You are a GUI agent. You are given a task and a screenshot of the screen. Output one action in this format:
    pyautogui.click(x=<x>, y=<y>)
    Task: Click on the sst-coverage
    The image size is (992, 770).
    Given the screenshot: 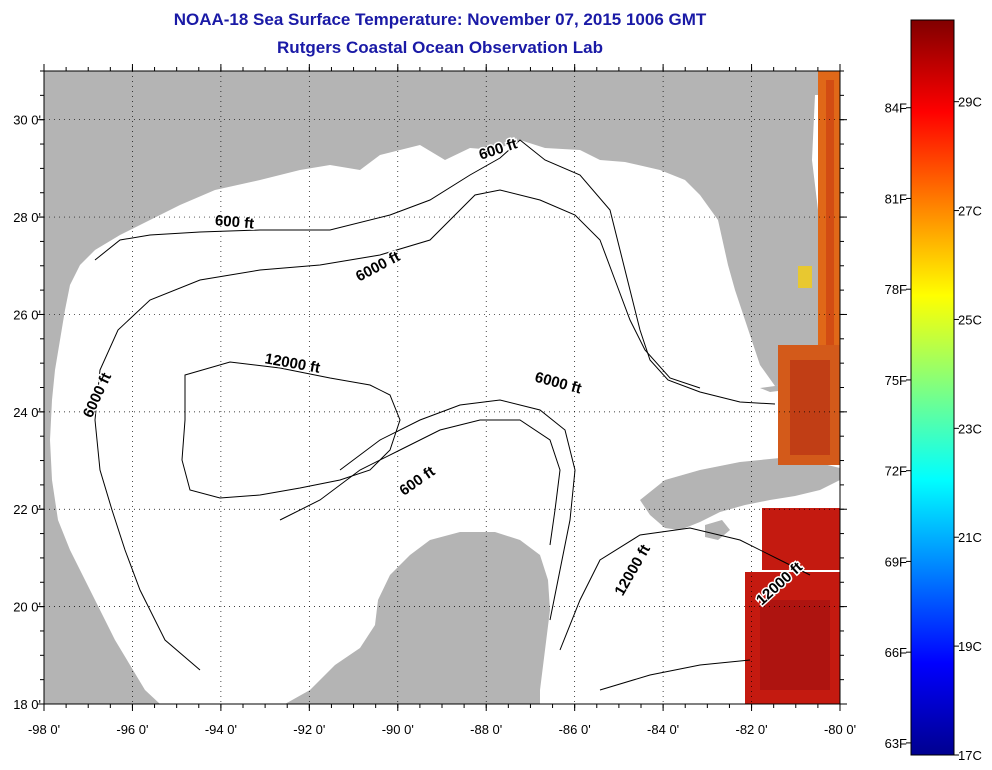 What is the action you would take?
    pyautogui.click(x=792, y=387)
    